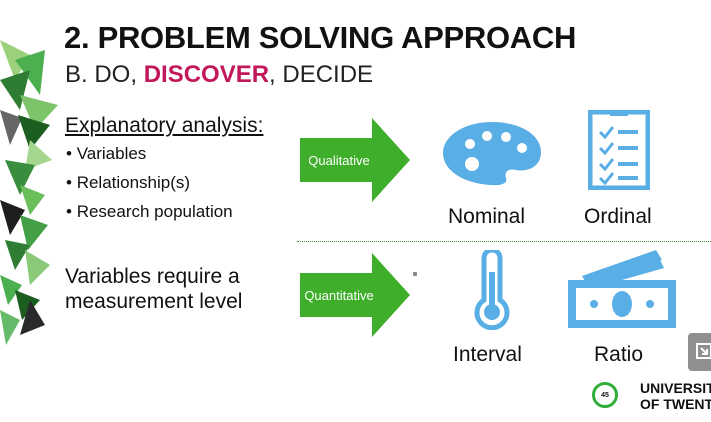  I want to click on subtitle-highlight: DISCOVER, so click(206, 74).